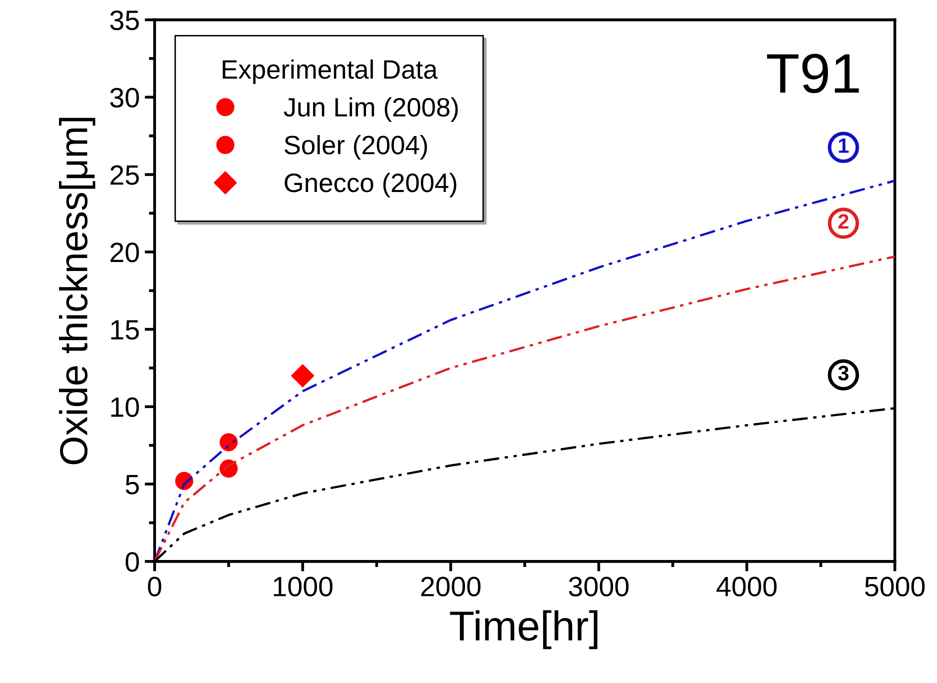 The width and height of the screenshot is (937, 683). What do you see at coordinates (895, 586) in the screenshot?
I see `x-tick-label: 5000` at bounding box center [895, 586].